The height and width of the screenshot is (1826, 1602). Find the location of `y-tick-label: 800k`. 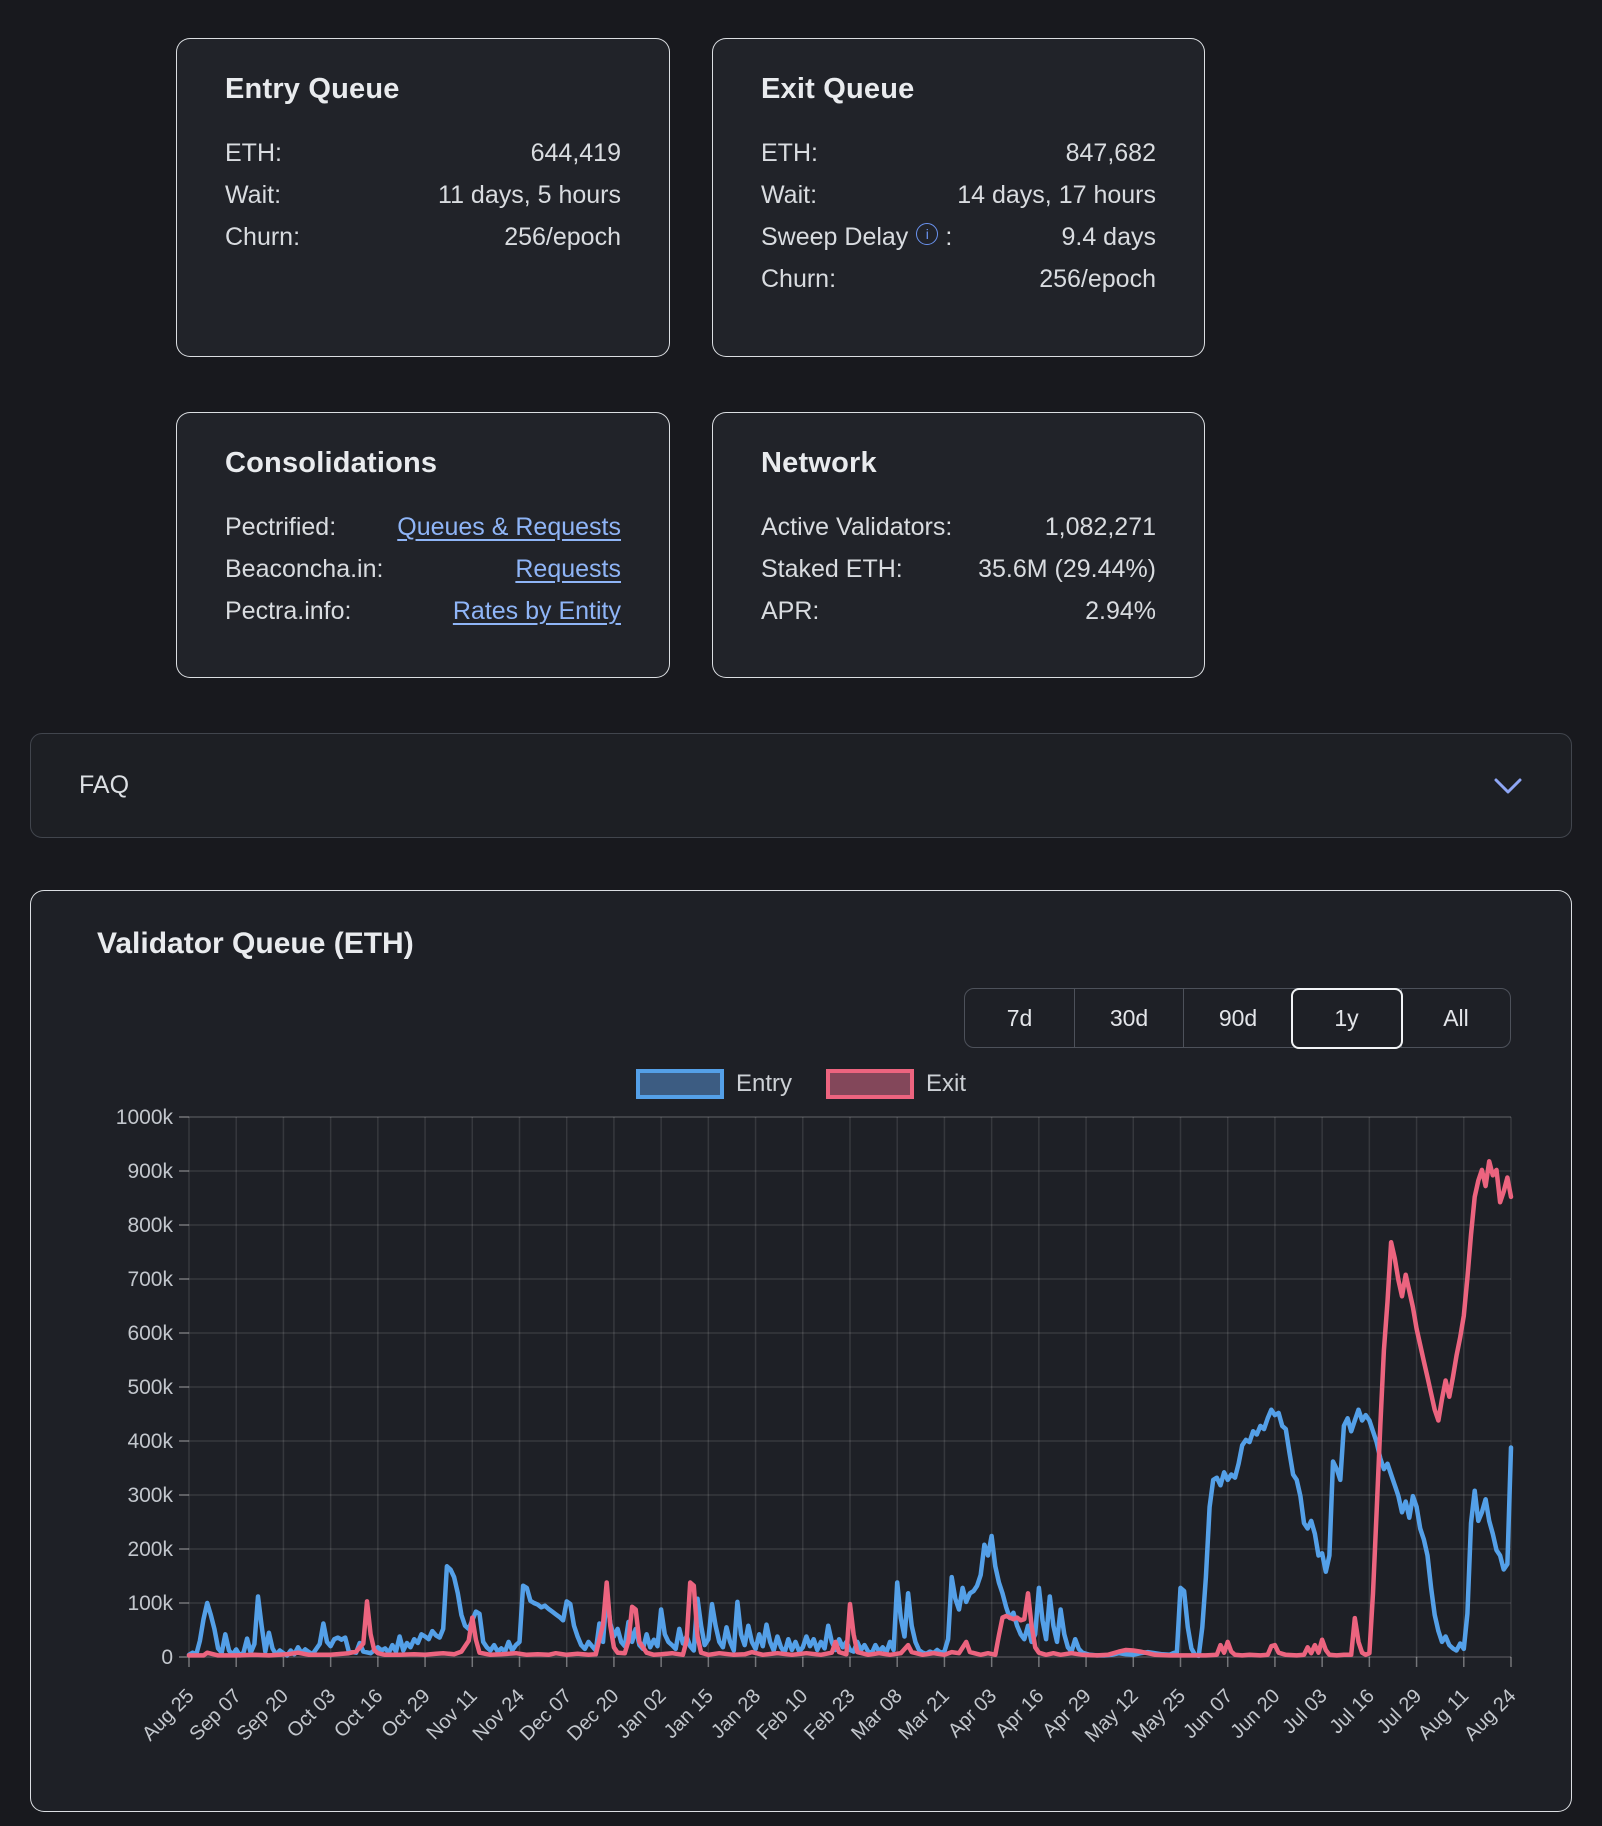

y-tick-label: 800k is located at coordinates (150, 1225).